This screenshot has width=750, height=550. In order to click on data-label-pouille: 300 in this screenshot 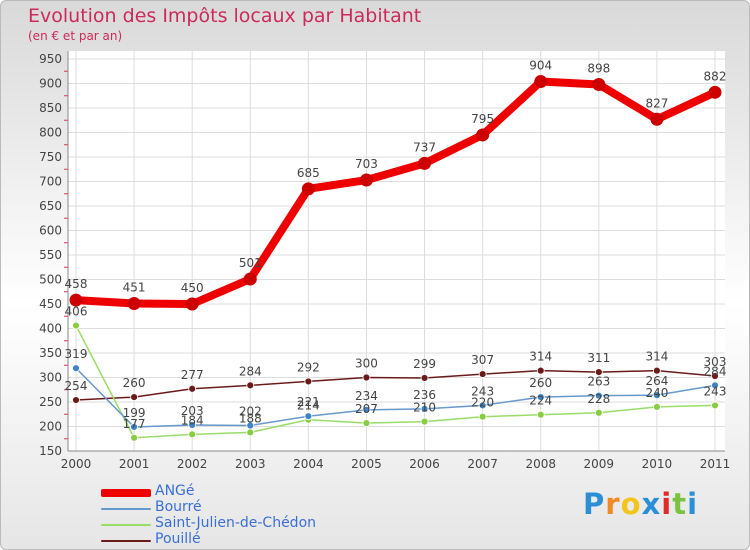, I will do `click(366, 364)`.